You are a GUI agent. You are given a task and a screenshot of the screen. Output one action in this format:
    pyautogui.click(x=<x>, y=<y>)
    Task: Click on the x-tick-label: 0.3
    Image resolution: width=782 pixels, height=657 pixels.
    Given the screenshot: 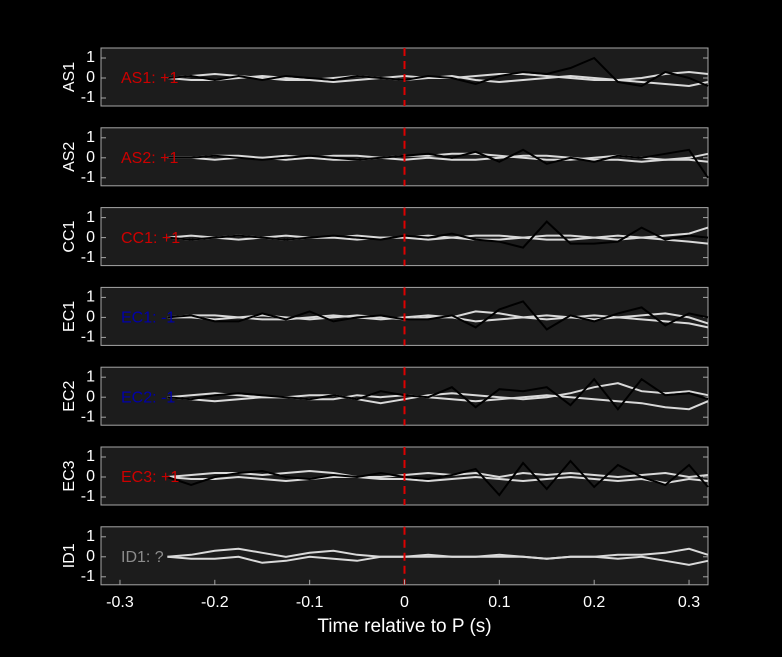 What is the action you would take?
    pyautogui.click(x=689, y=602)
    